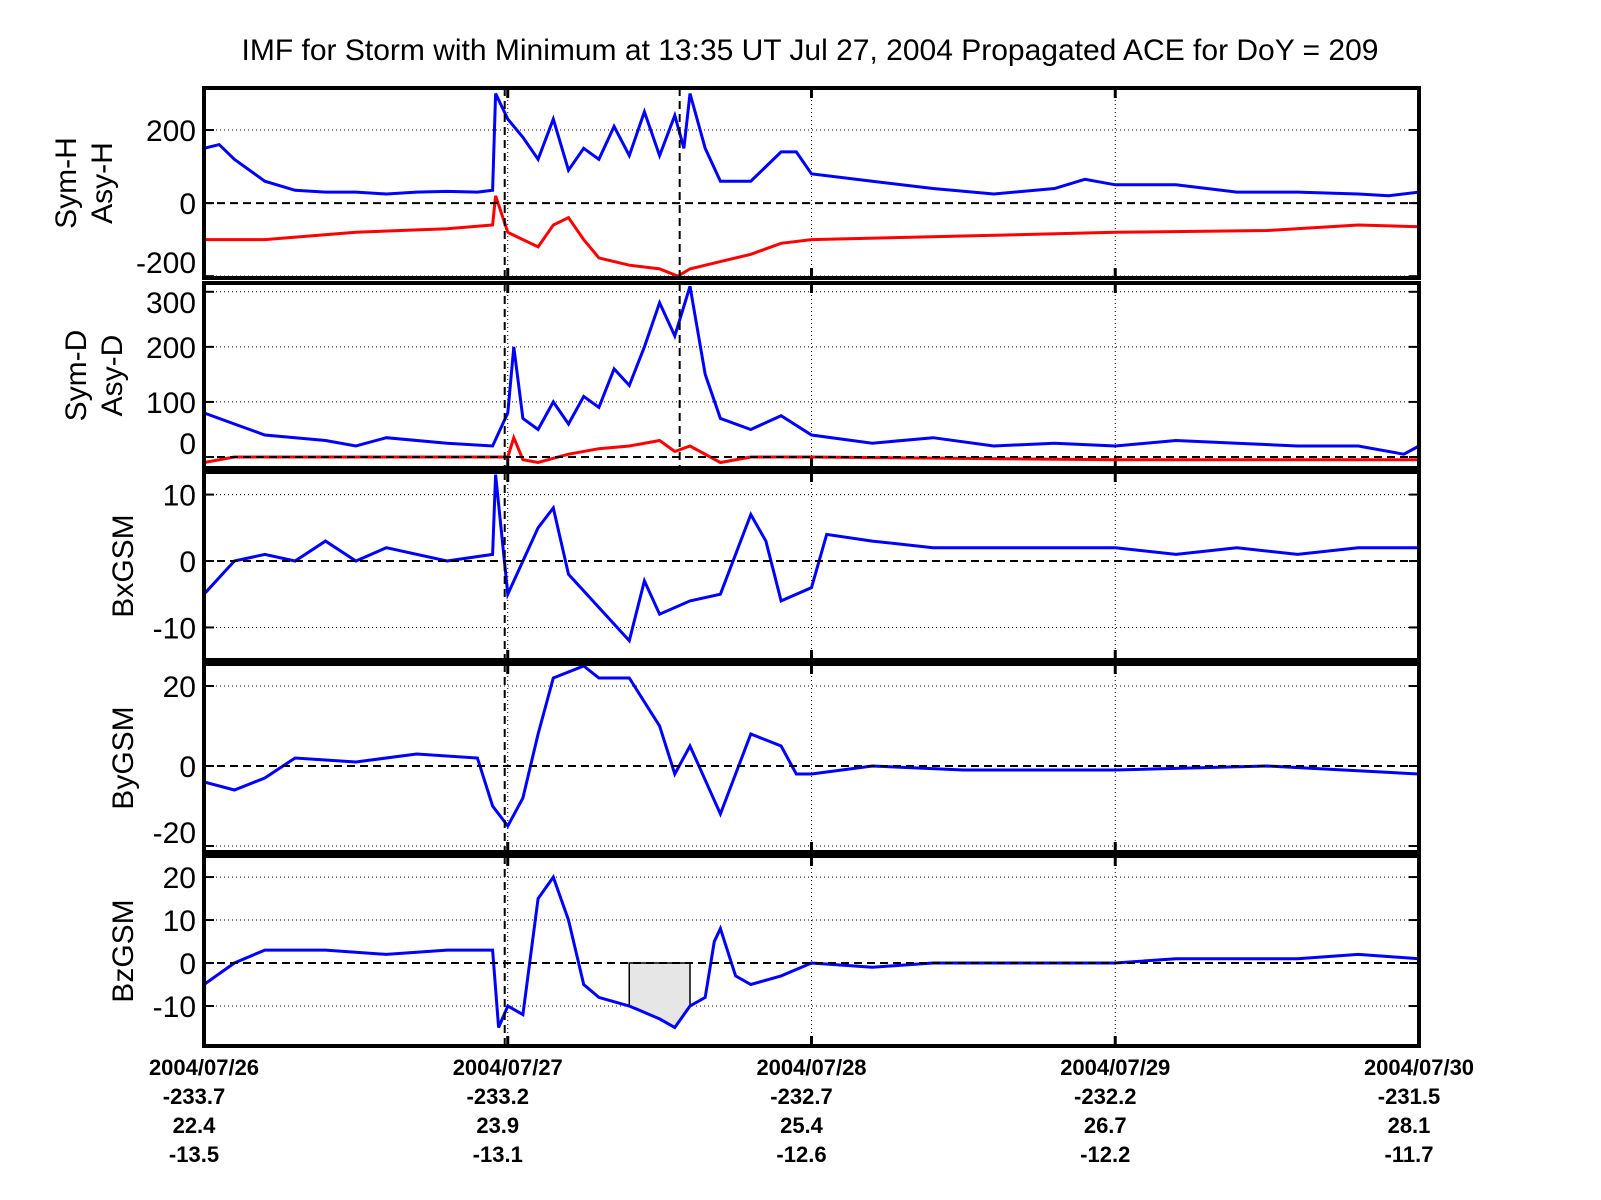 The image size is (1601, 1200). What do you see at coordinates (811, 145) in the screenshot?
I see `series-line-sym-h` at bounding box center [811, 145].